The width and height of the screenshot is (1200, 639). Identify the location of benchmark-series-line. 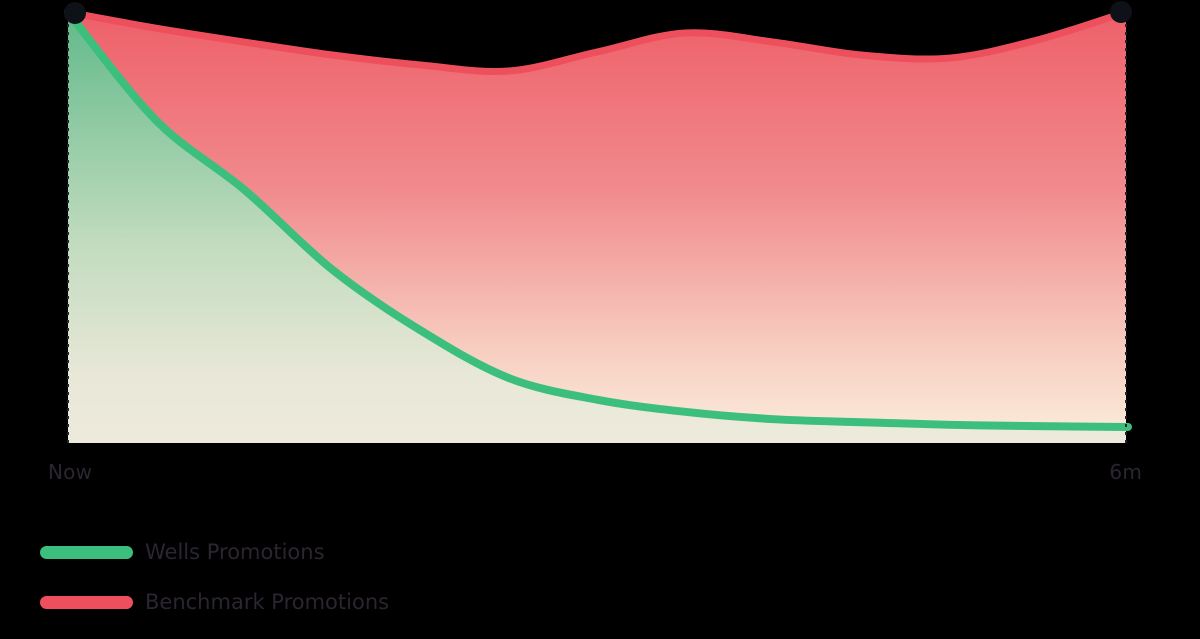
(597, 42).